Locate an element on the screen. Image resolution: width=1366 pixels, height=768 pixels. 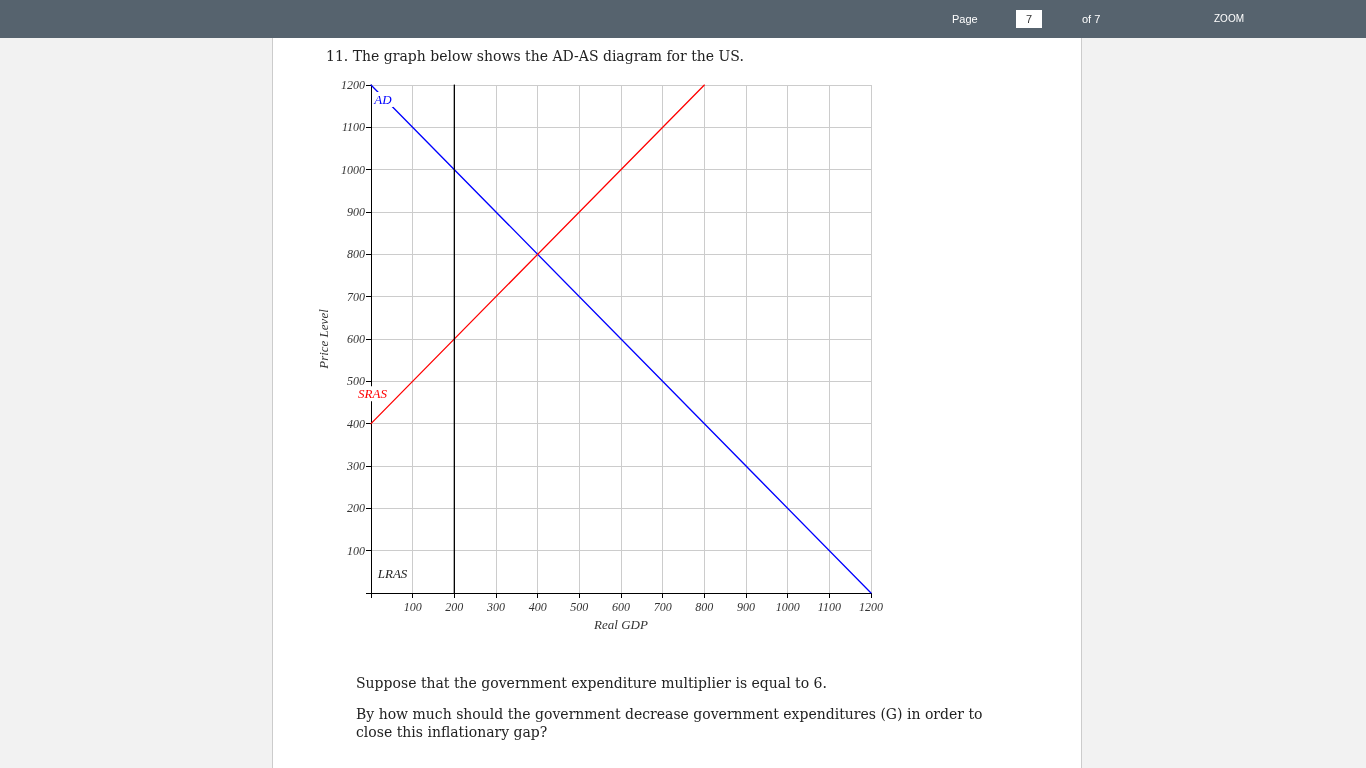
y-tick-label: 600 is located at coordinates (356, 339).